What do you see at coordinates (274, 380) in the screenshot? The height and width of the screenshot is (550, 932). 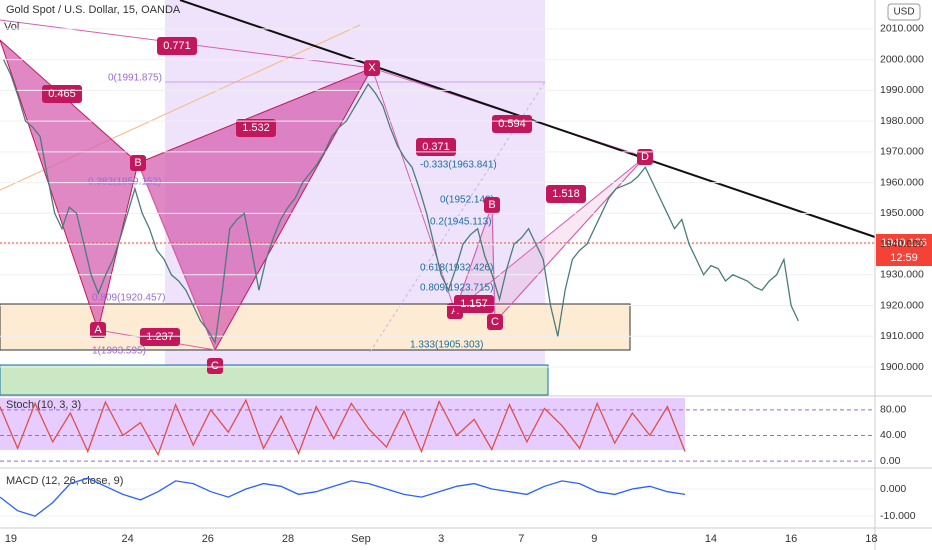 I see `volume-zone` at bounding box center [274, 380].